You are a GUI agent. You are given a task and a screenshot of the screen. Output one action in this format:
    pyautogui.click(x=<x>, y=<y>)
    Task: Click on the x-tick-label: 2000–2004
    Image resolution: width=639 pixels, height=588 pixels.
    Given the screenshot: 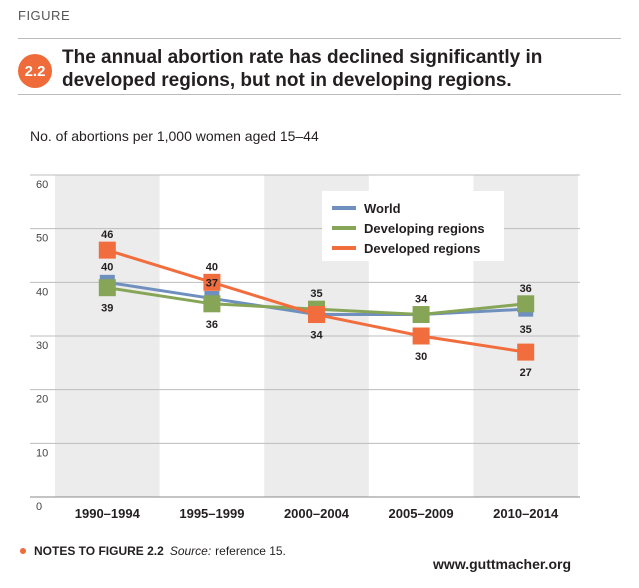 What is the action you would take?
    pyautogui.click(x=317, y=513)
    